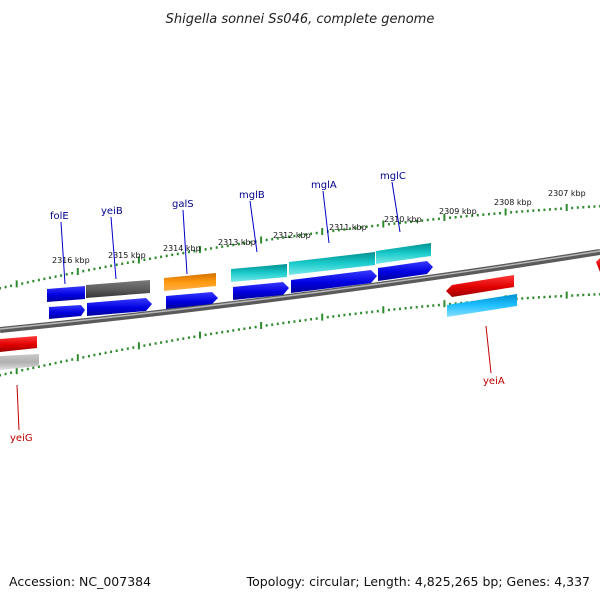 The width and height of the screenshot is (600, 600). What do you see at coordinates (482, 305) in the screenshot?
I see `feature-yeiA-gene` at bounding box center [482, 305].